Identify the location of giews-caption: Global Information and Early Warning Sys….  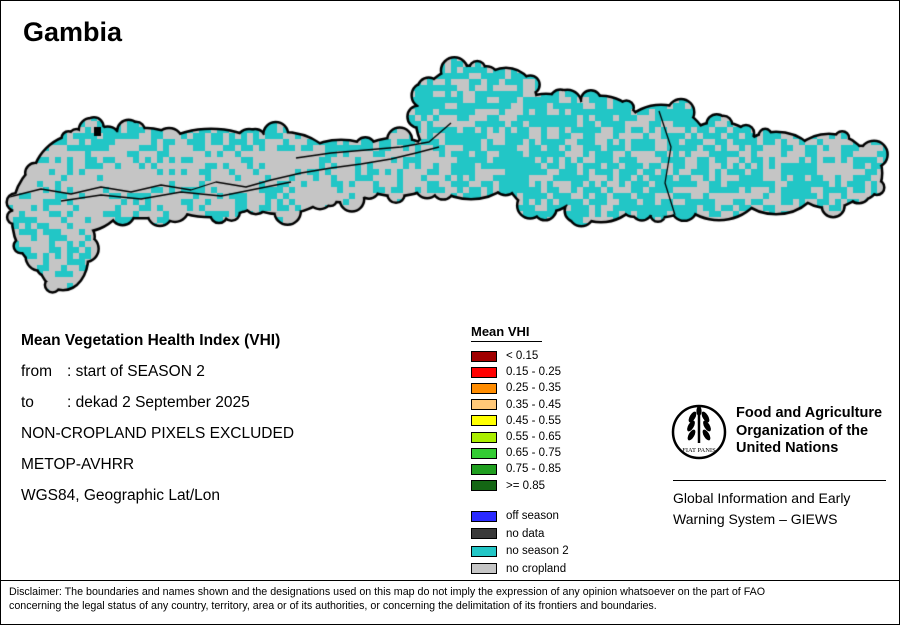
(761, 508).